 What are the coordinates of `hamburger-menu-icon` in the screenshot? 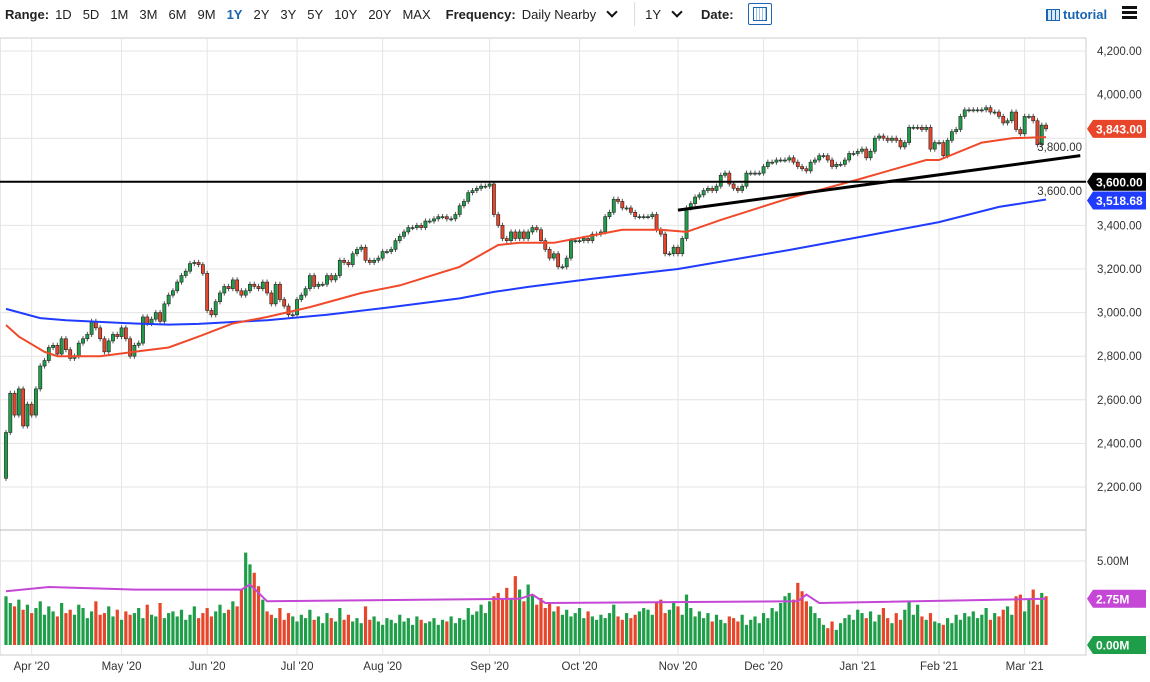 It's located at (1129, 12).